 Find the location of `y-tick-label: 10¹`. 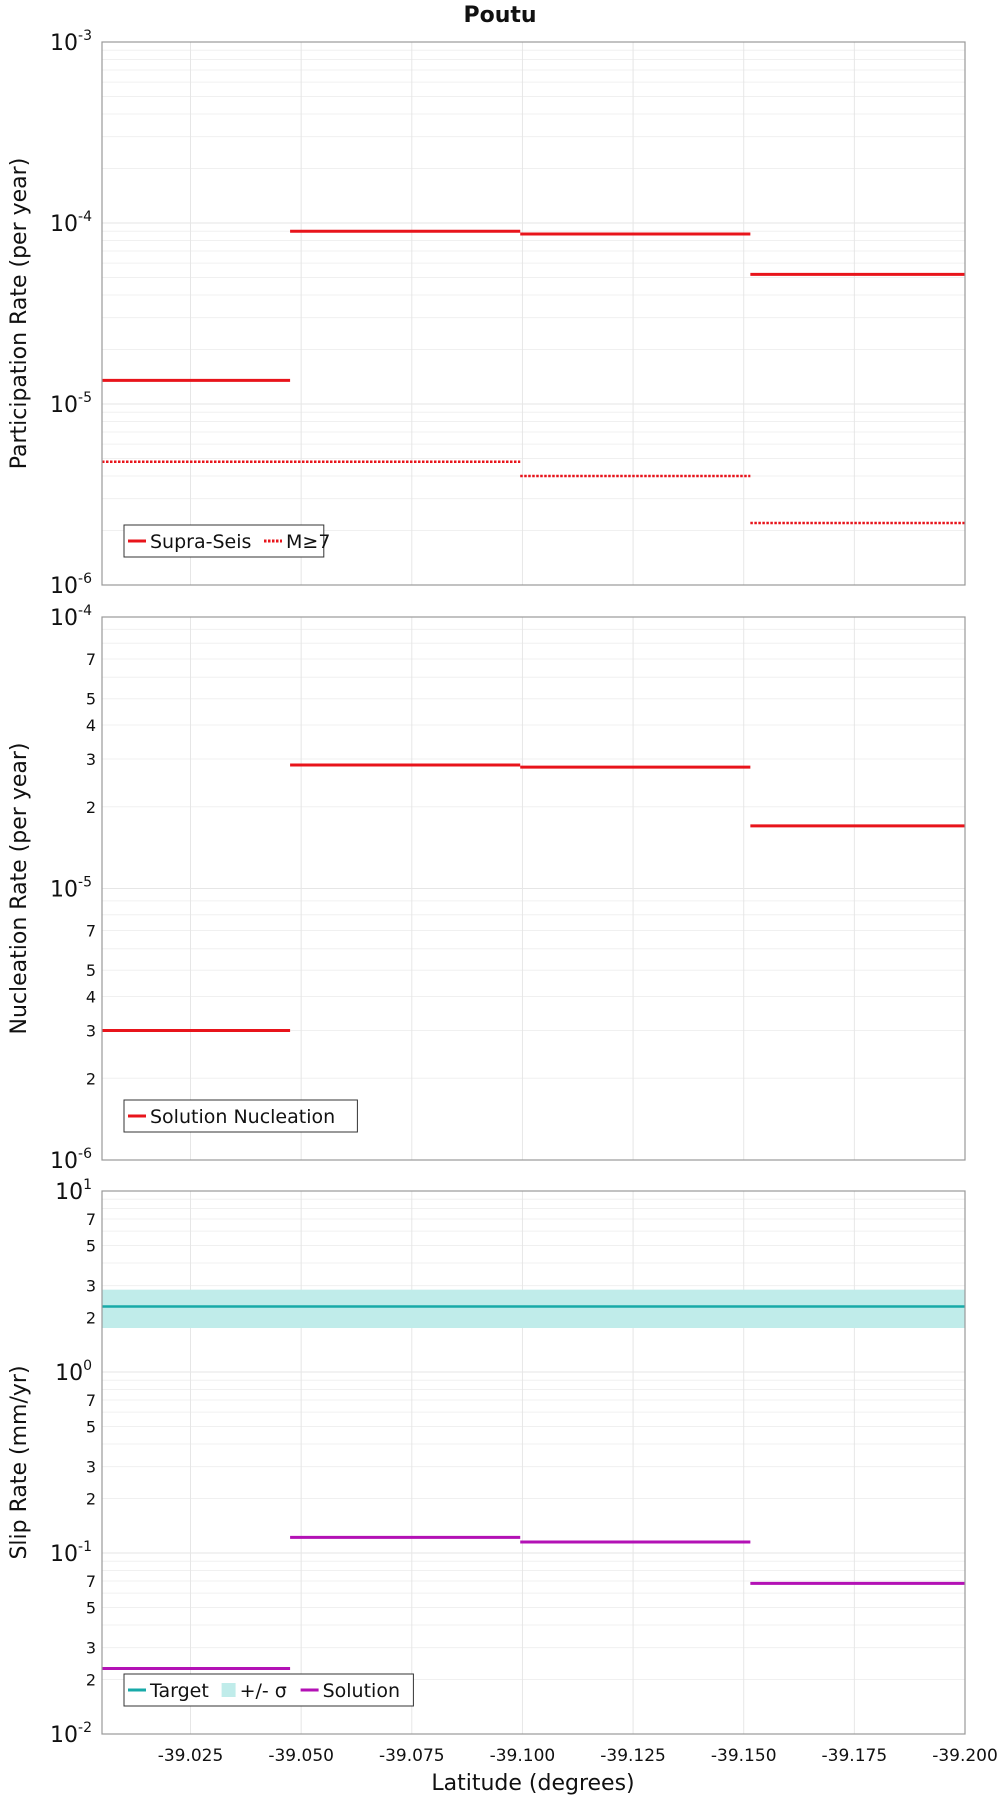

y-tick-label: 10¹ is located at coordinates (73, 1191).